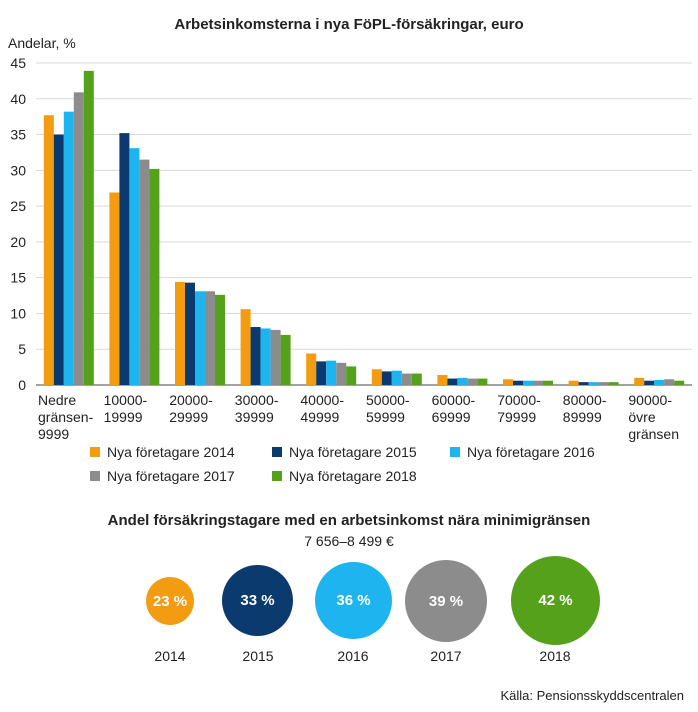 The image size is (698, 712). Describe the element at coordinates (188, 417) in the screenshot. I see `x-tick-label: 29999` at that location.